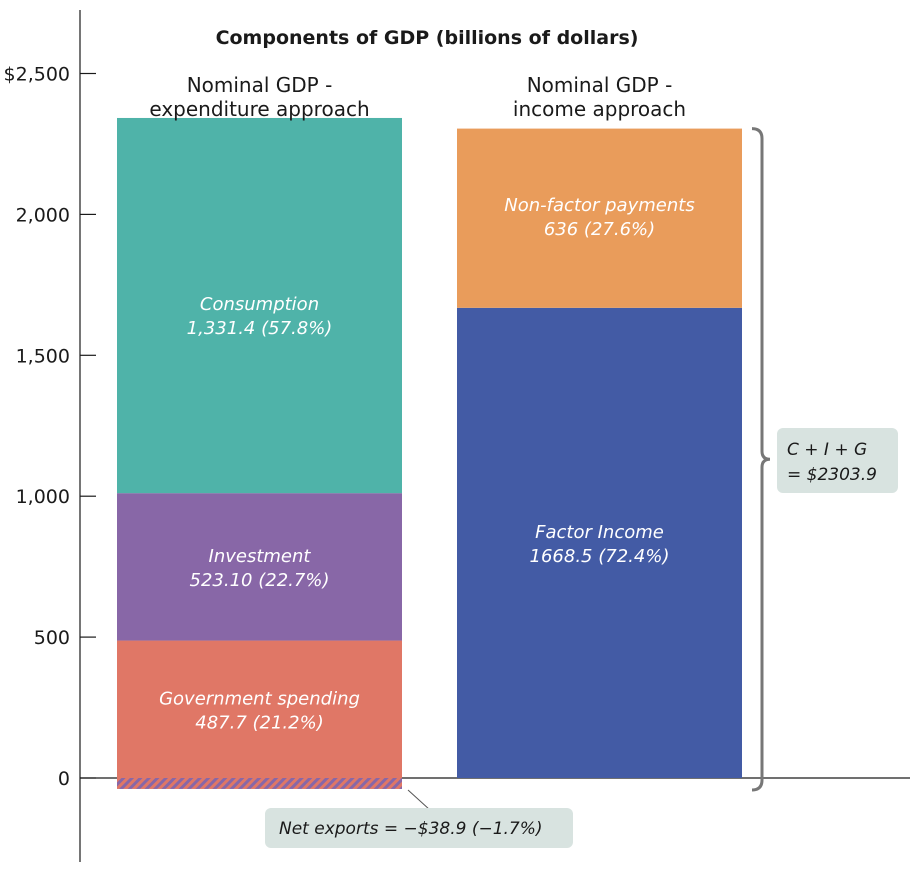 This screenshot has height=882, width=922. I want to click on bar-segment-nonfactor, so click(599, 218).